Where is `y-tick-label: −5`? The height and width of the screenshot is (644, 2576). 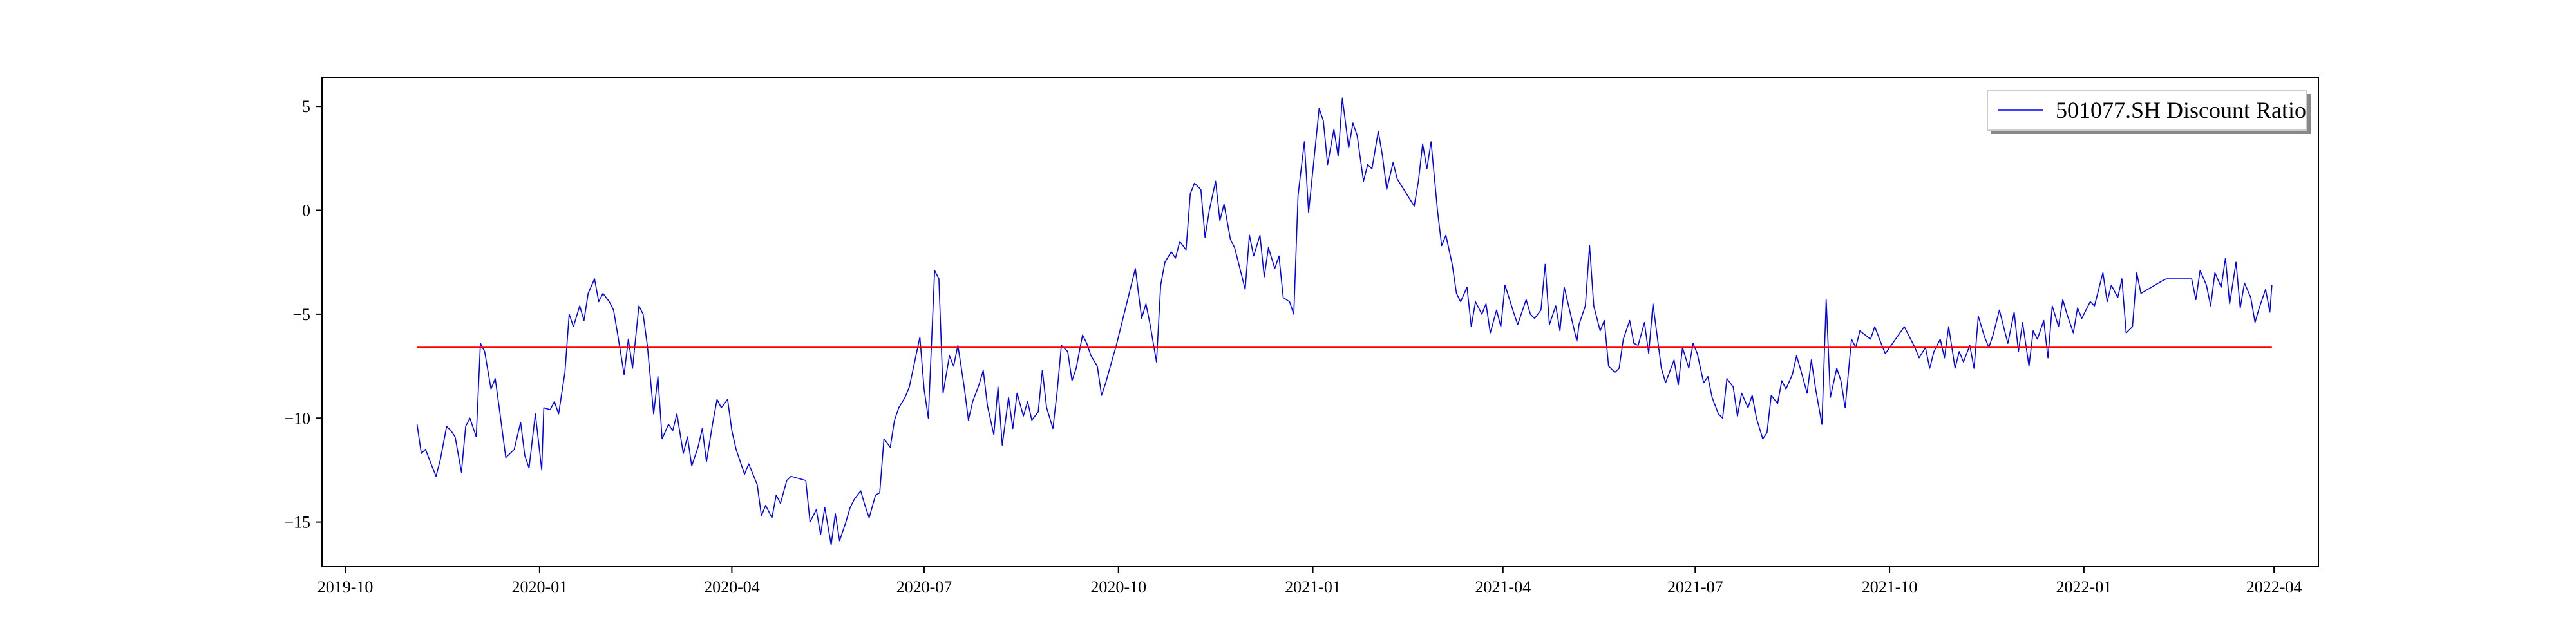 y-tick-label: −5 is located at coordinates (301, 314).